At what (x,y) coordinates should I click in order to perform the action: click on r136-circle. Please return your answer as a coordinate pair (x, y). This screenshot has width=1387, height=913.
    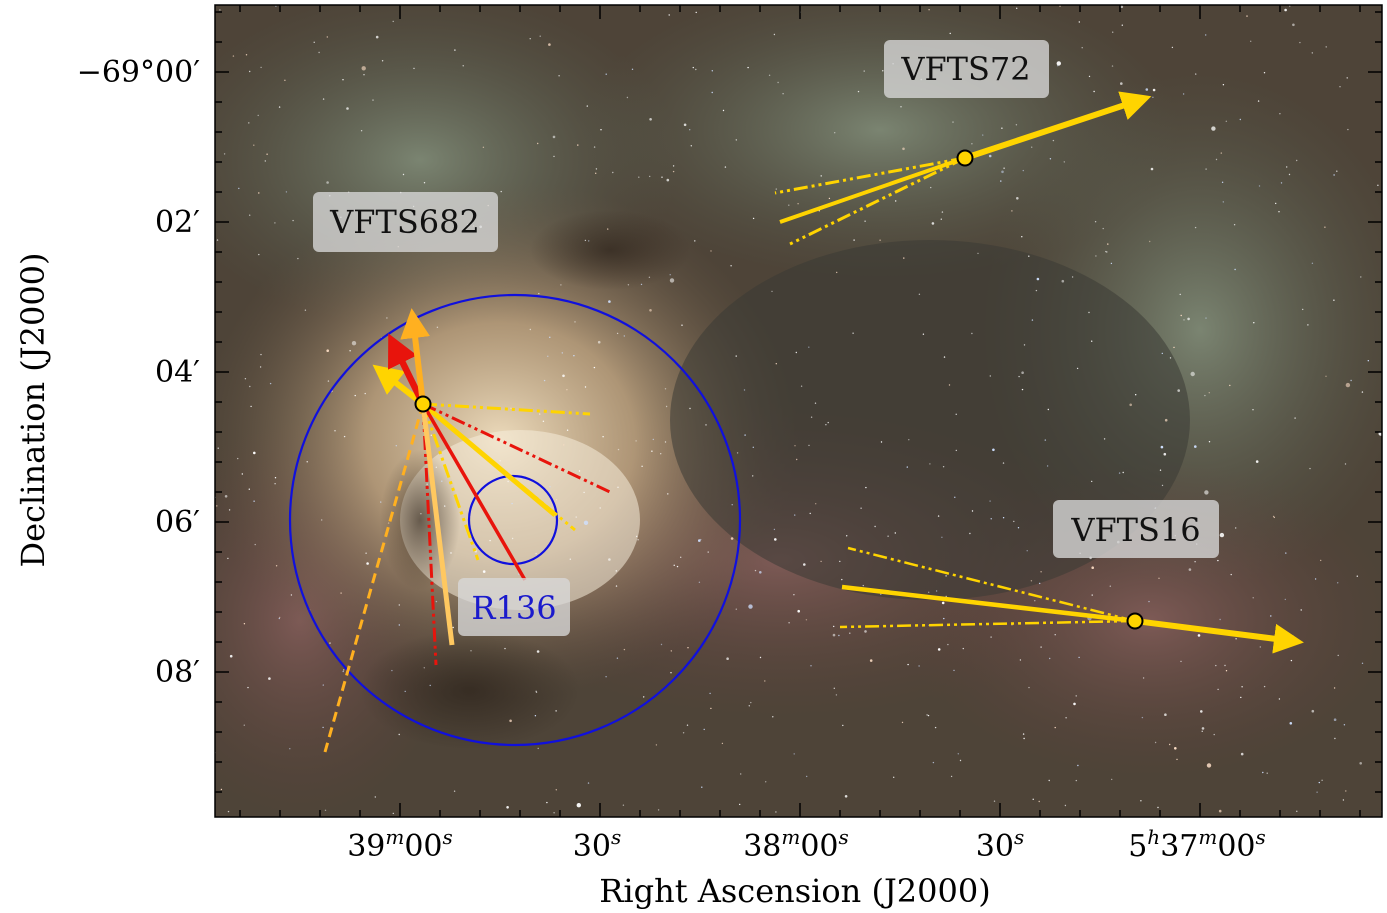
    Looking at the image, I should click on (513, 520).